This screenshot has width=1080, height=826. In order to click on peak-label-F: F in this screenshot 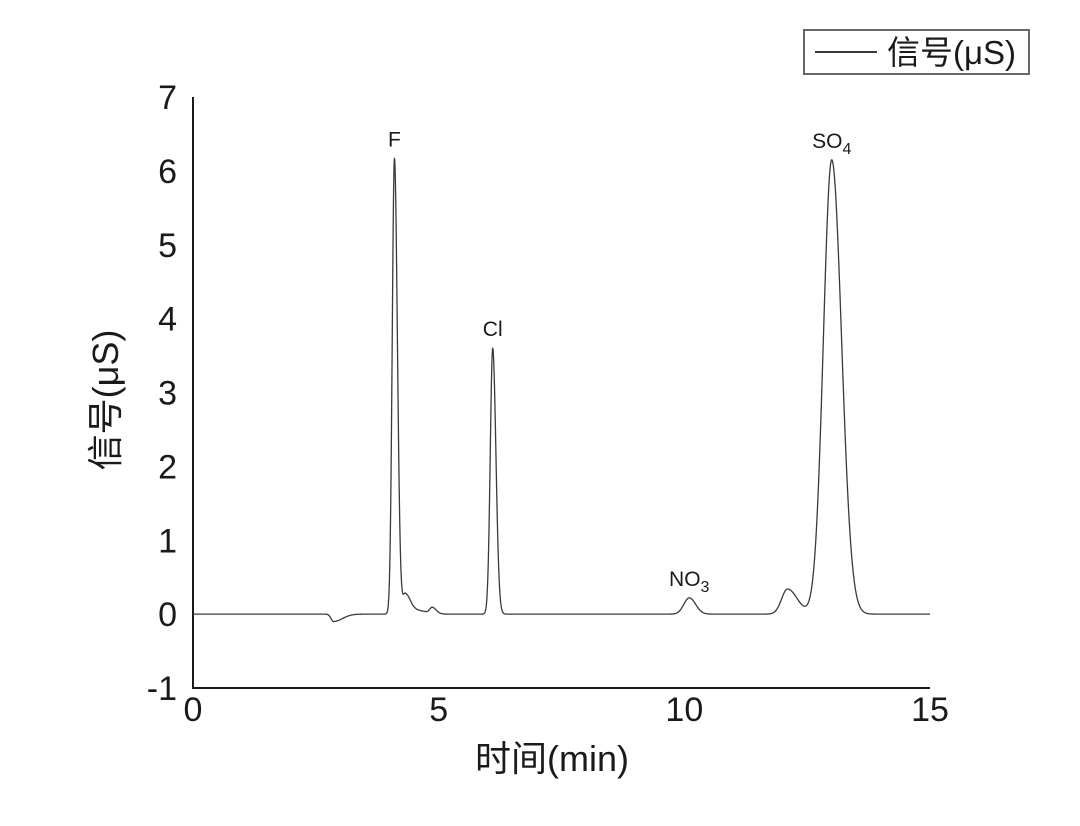, I will do `click(394, 139)`.